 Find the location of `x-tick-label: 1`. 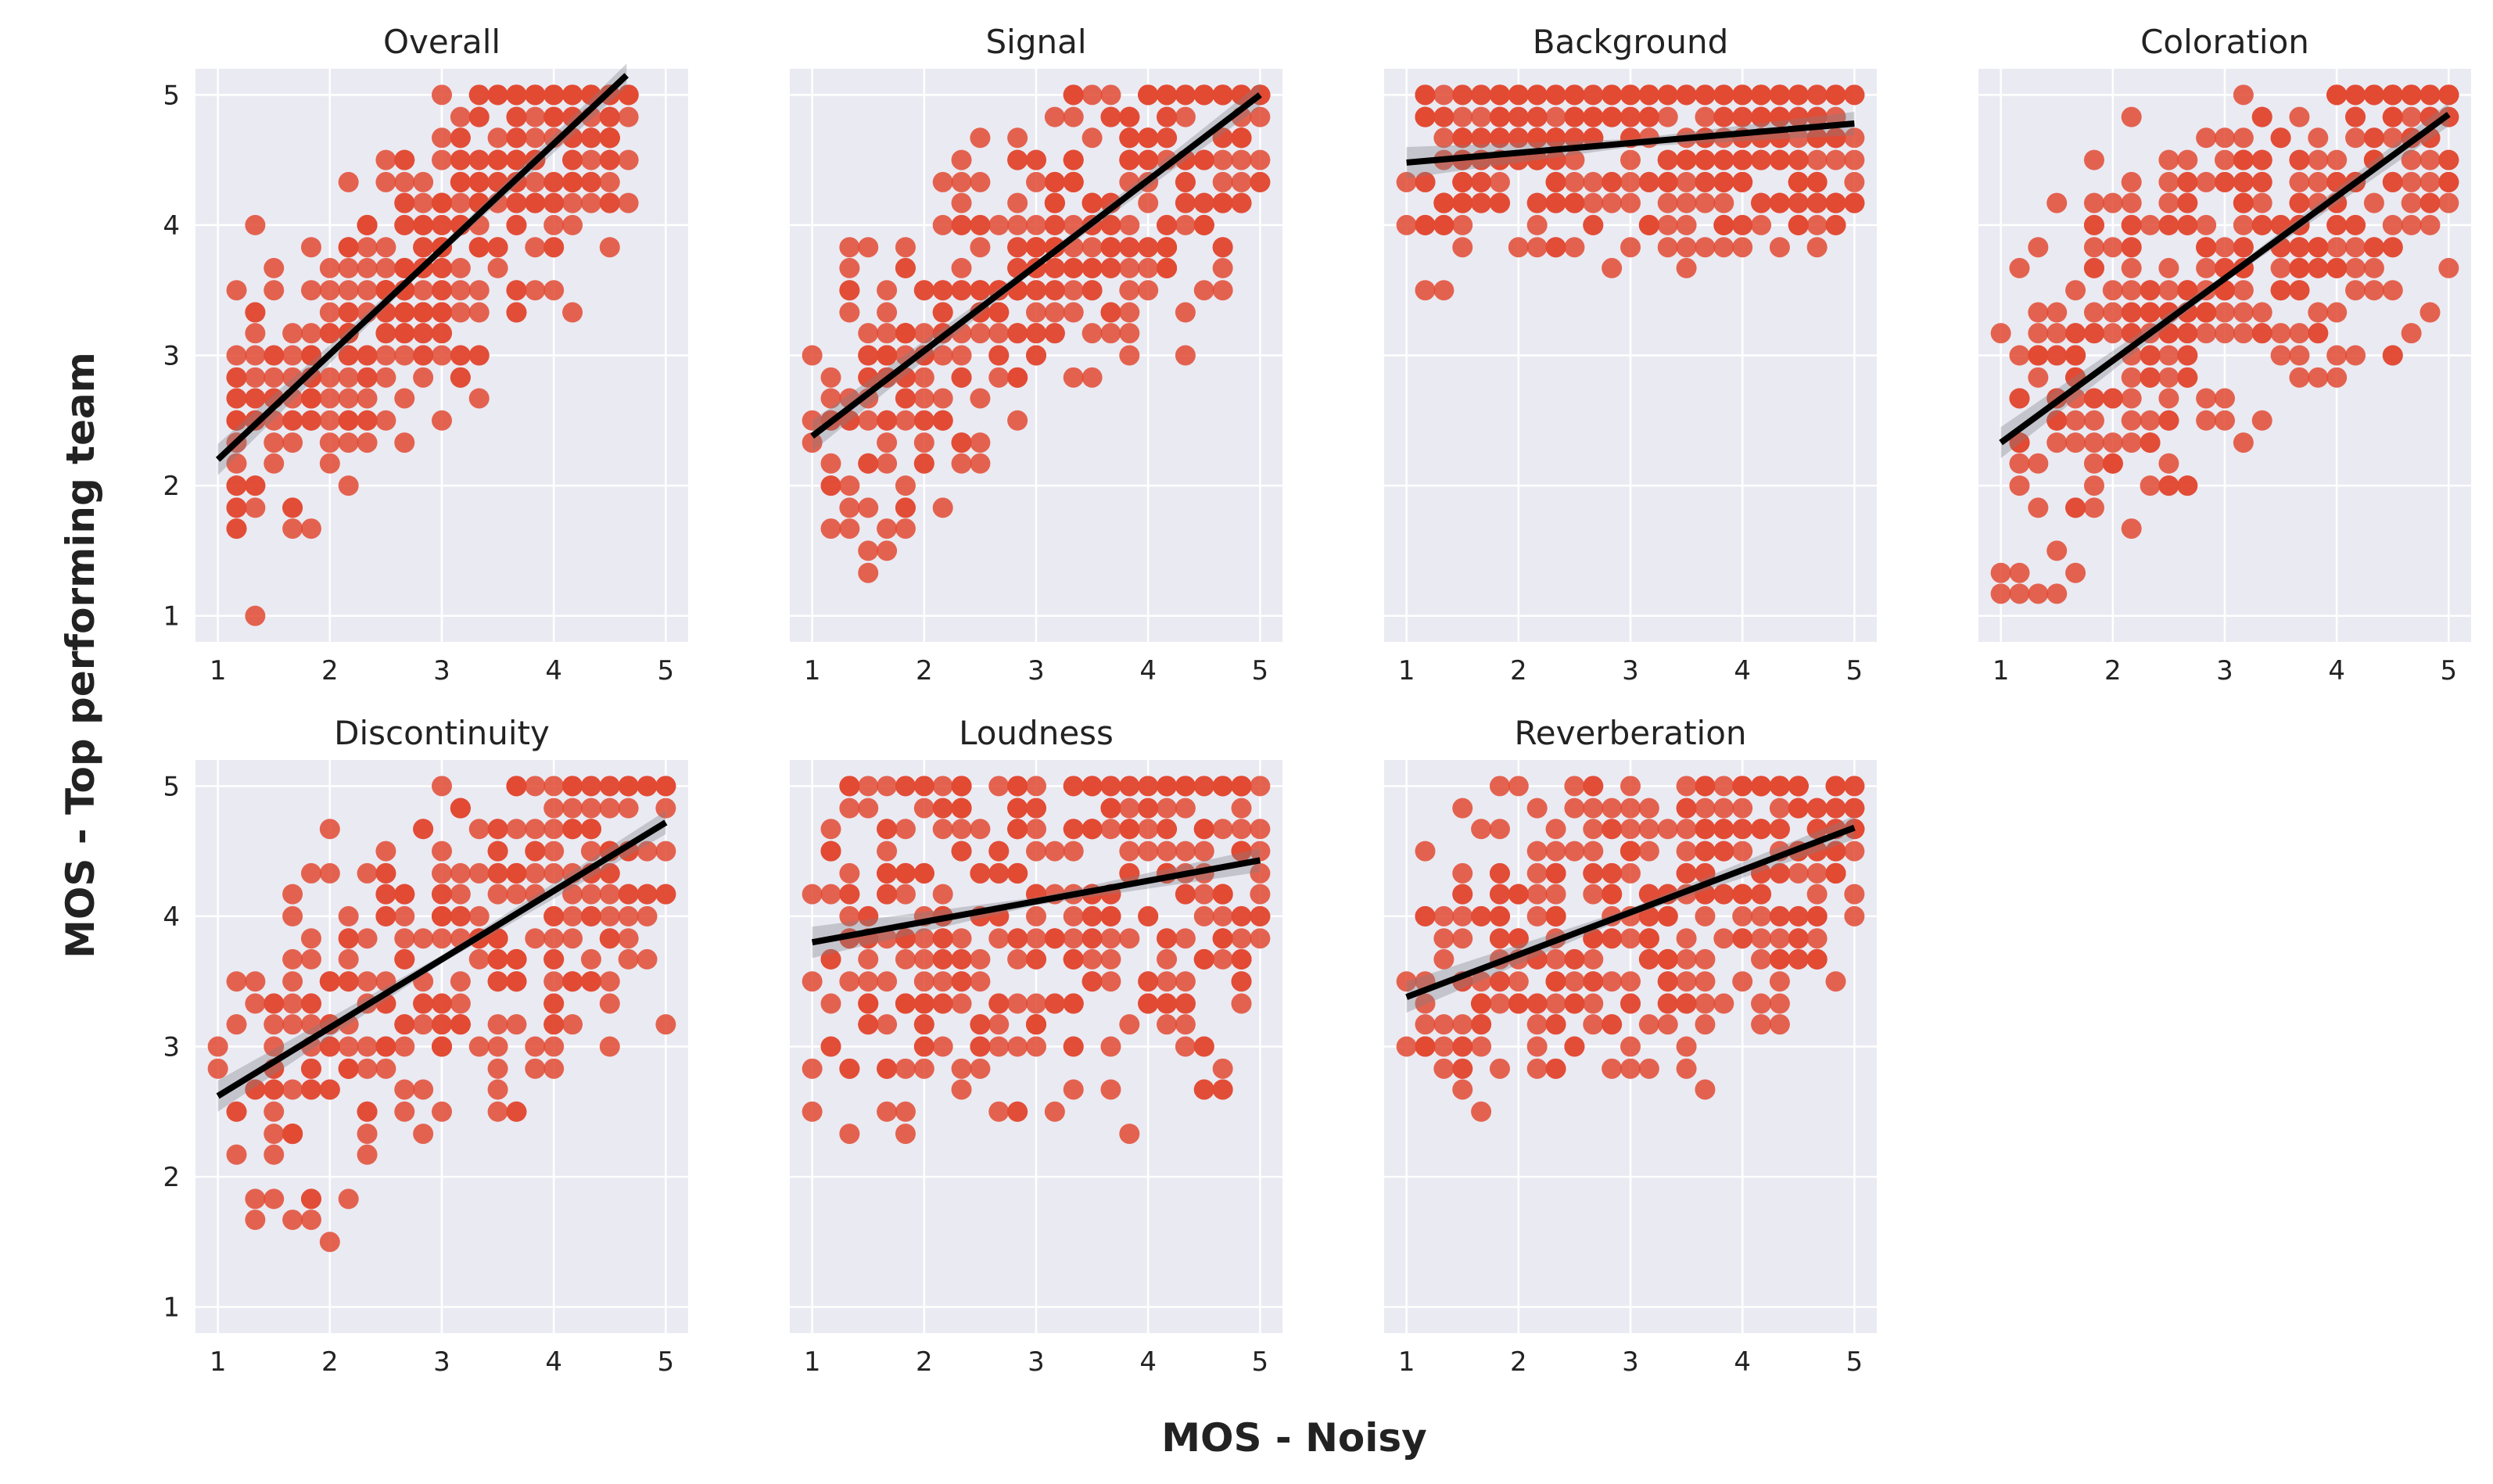

x-tick-label: 1 is located at coordinates (812, 1362).